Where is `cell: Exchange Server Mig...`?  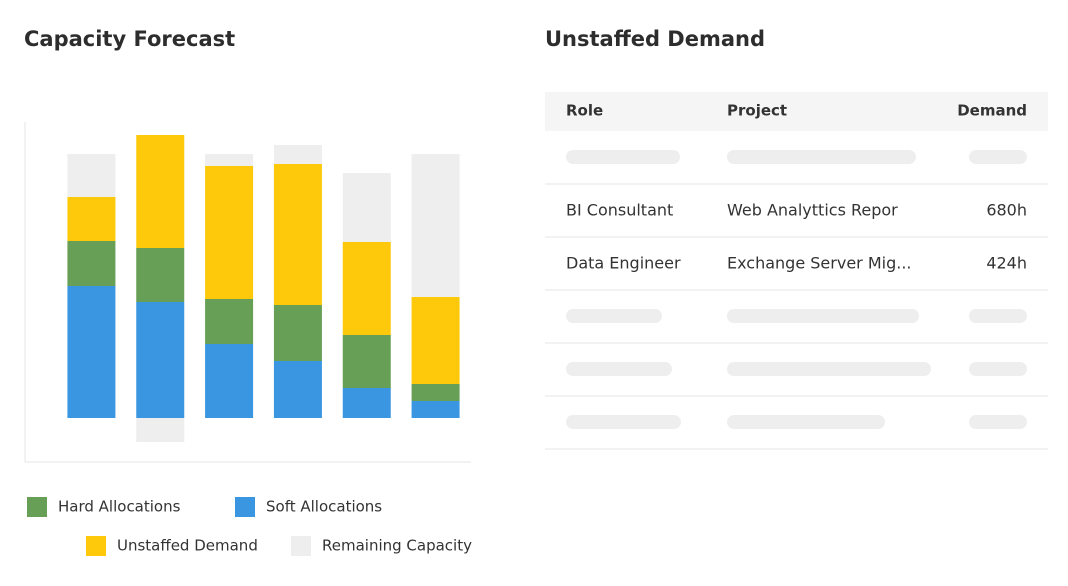 cell: Exchange Server Mig... is located at coordinates (819, 263).